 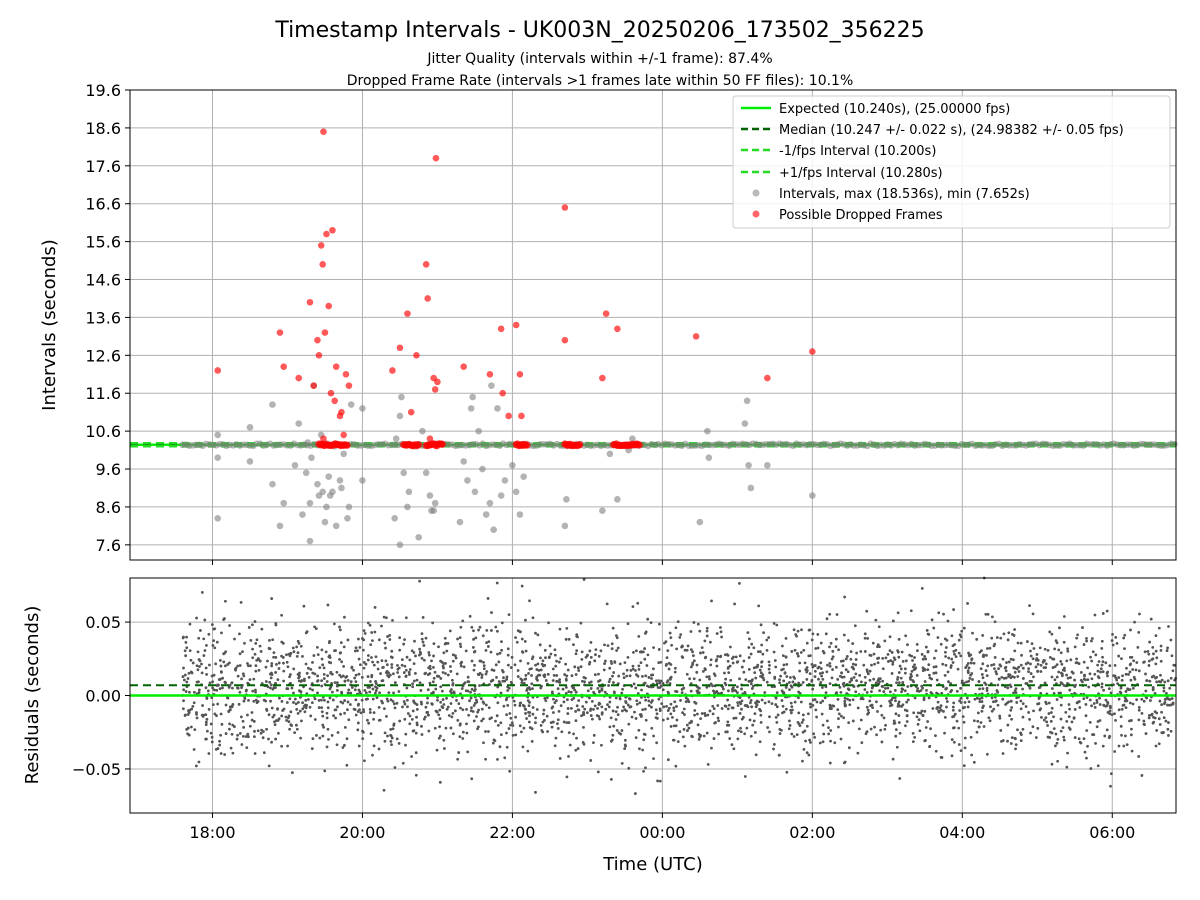 What do you see at coordinates (426, 264) in the screenshot?
I see `dropped-frame-point` at bounding box center [426, 264].